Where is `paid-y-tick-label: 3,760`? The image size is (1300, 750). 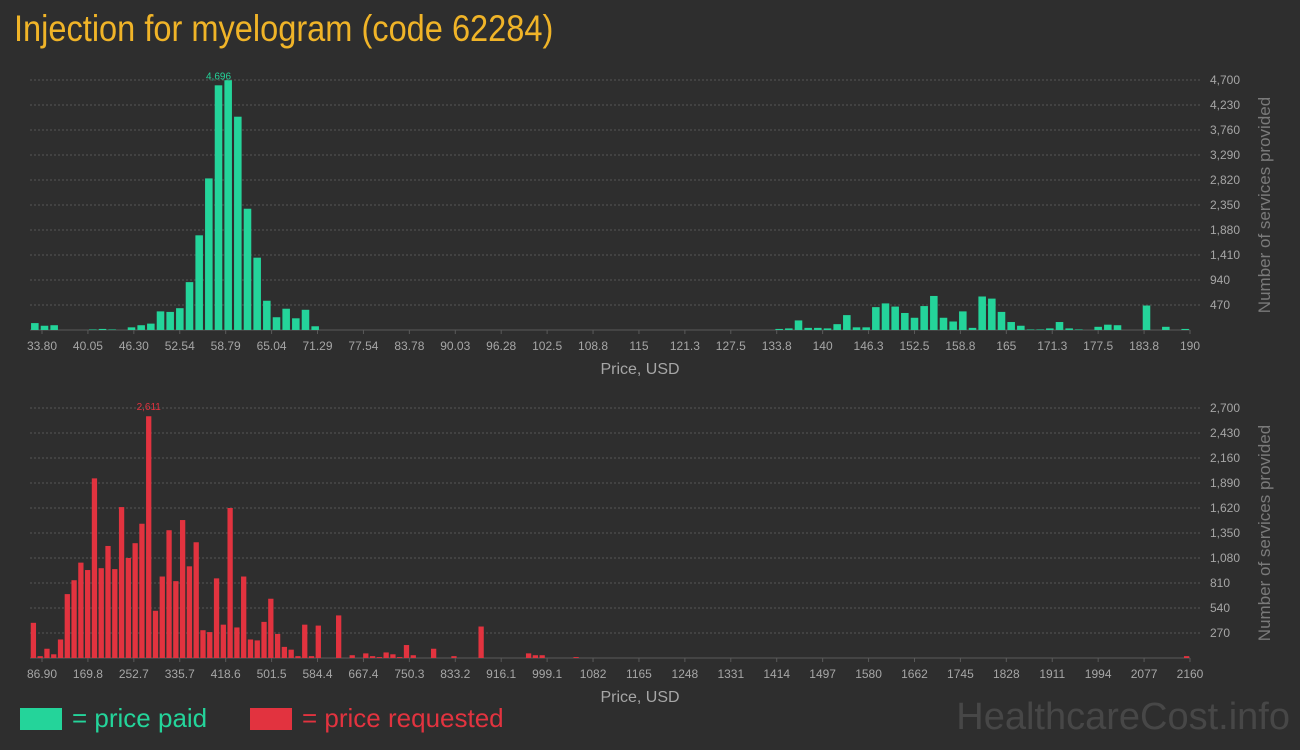
paid-y-tick-label: 3,760 is located at coordinates (1225, 130).